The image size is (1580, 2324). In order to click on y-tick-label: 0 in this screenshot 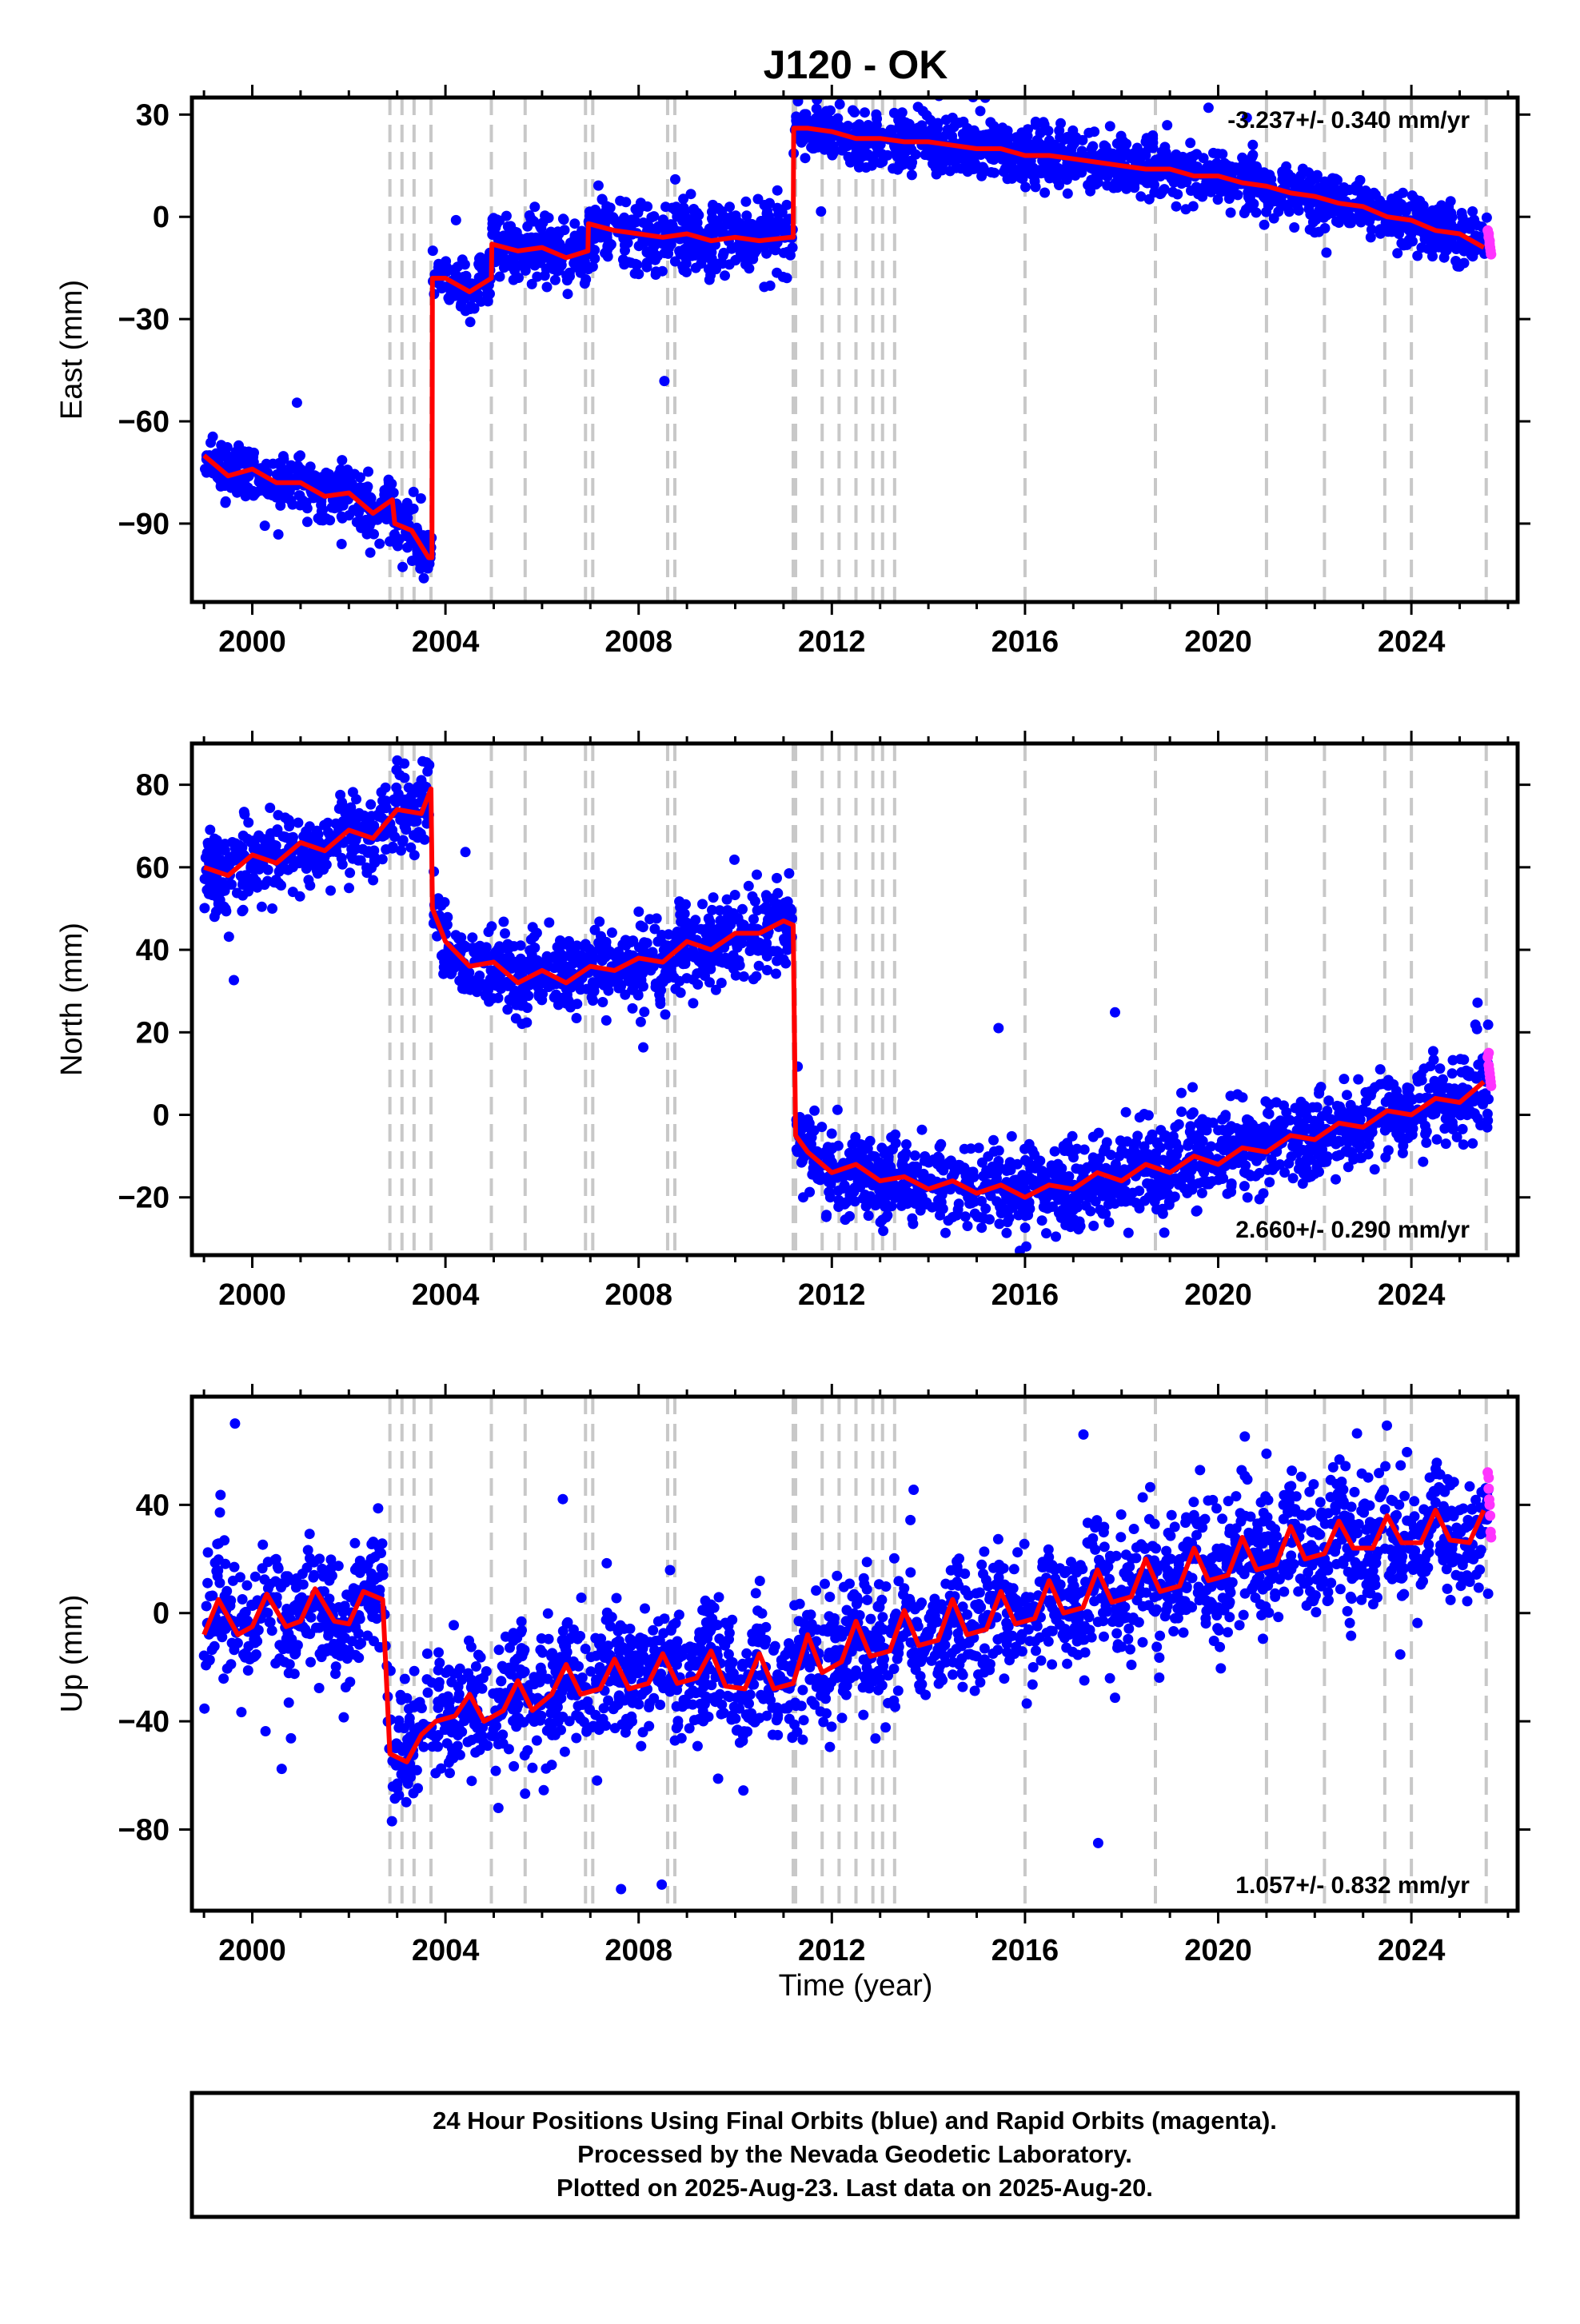, I will do `click(161, 217)`.